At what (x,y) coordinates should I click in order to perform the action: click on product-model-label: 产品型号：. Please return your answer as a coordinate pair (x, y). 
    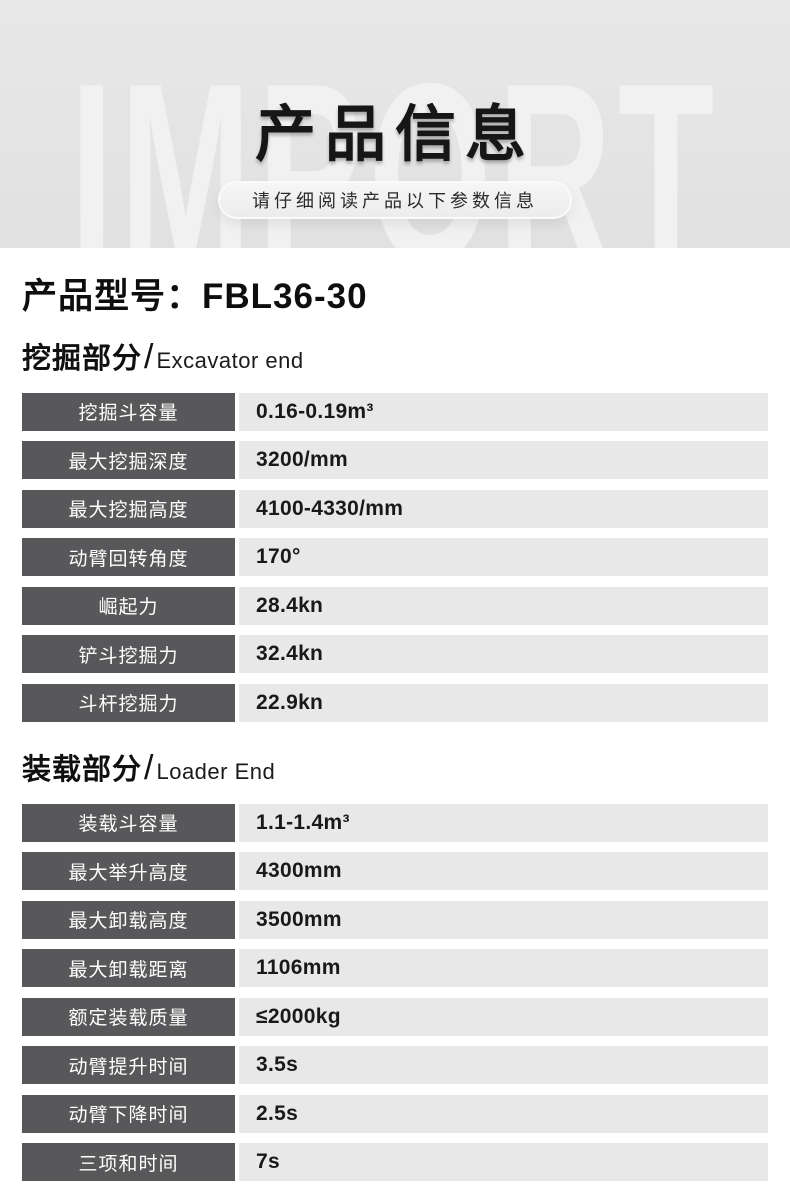
    Looking at the image, I should click on (112, 296).